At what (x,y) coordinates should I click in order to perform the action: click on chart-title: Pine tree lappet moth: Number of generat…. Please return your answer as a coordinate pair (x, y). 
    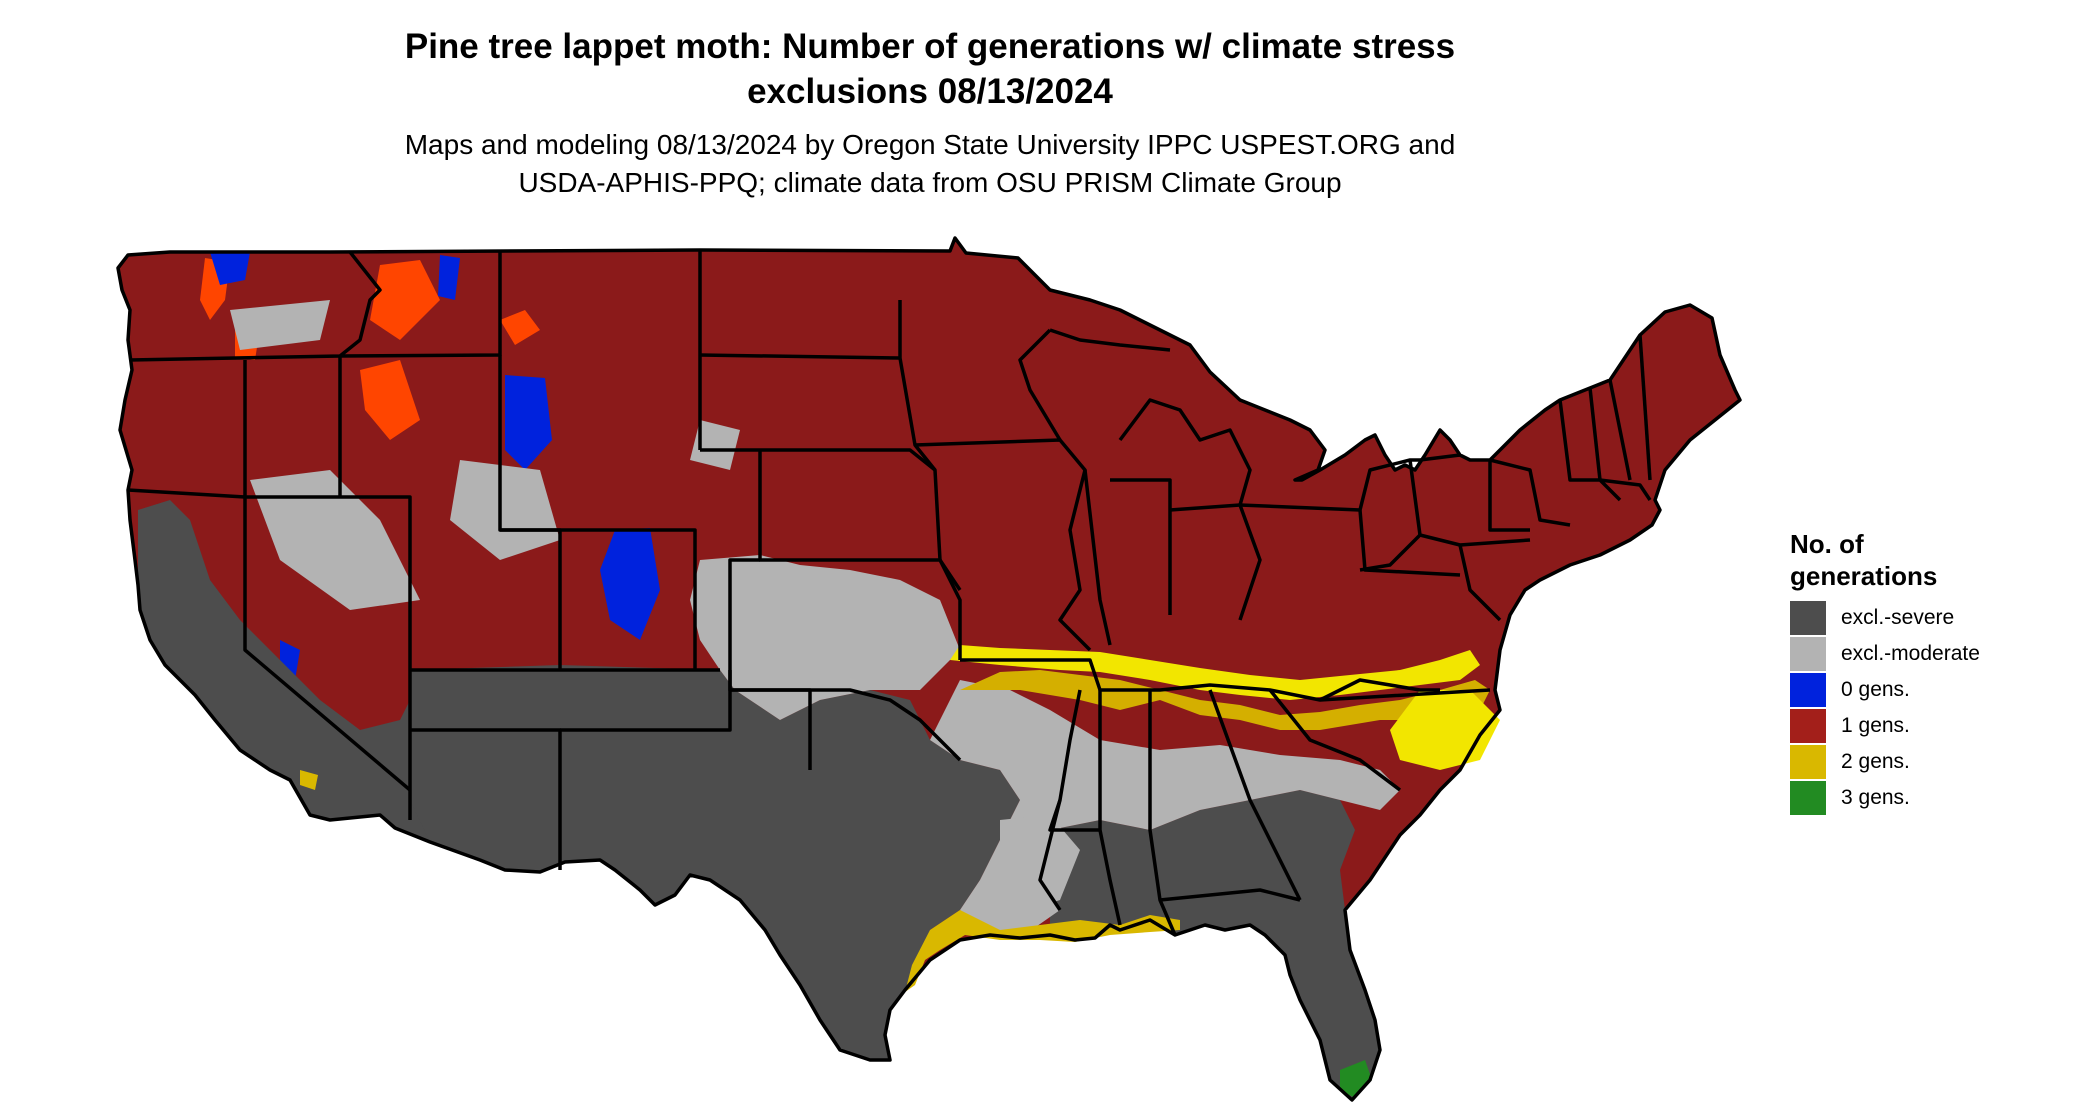
    Looking at the image, I should click on (930, 69).